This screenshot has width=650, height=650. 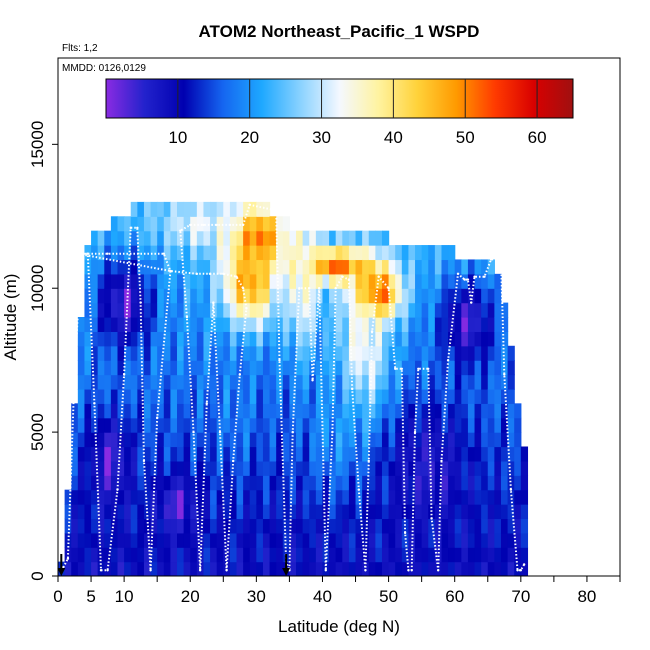 I want to click on colorbar: 10 20 30 40 50 60, so click(x=339, y=112).